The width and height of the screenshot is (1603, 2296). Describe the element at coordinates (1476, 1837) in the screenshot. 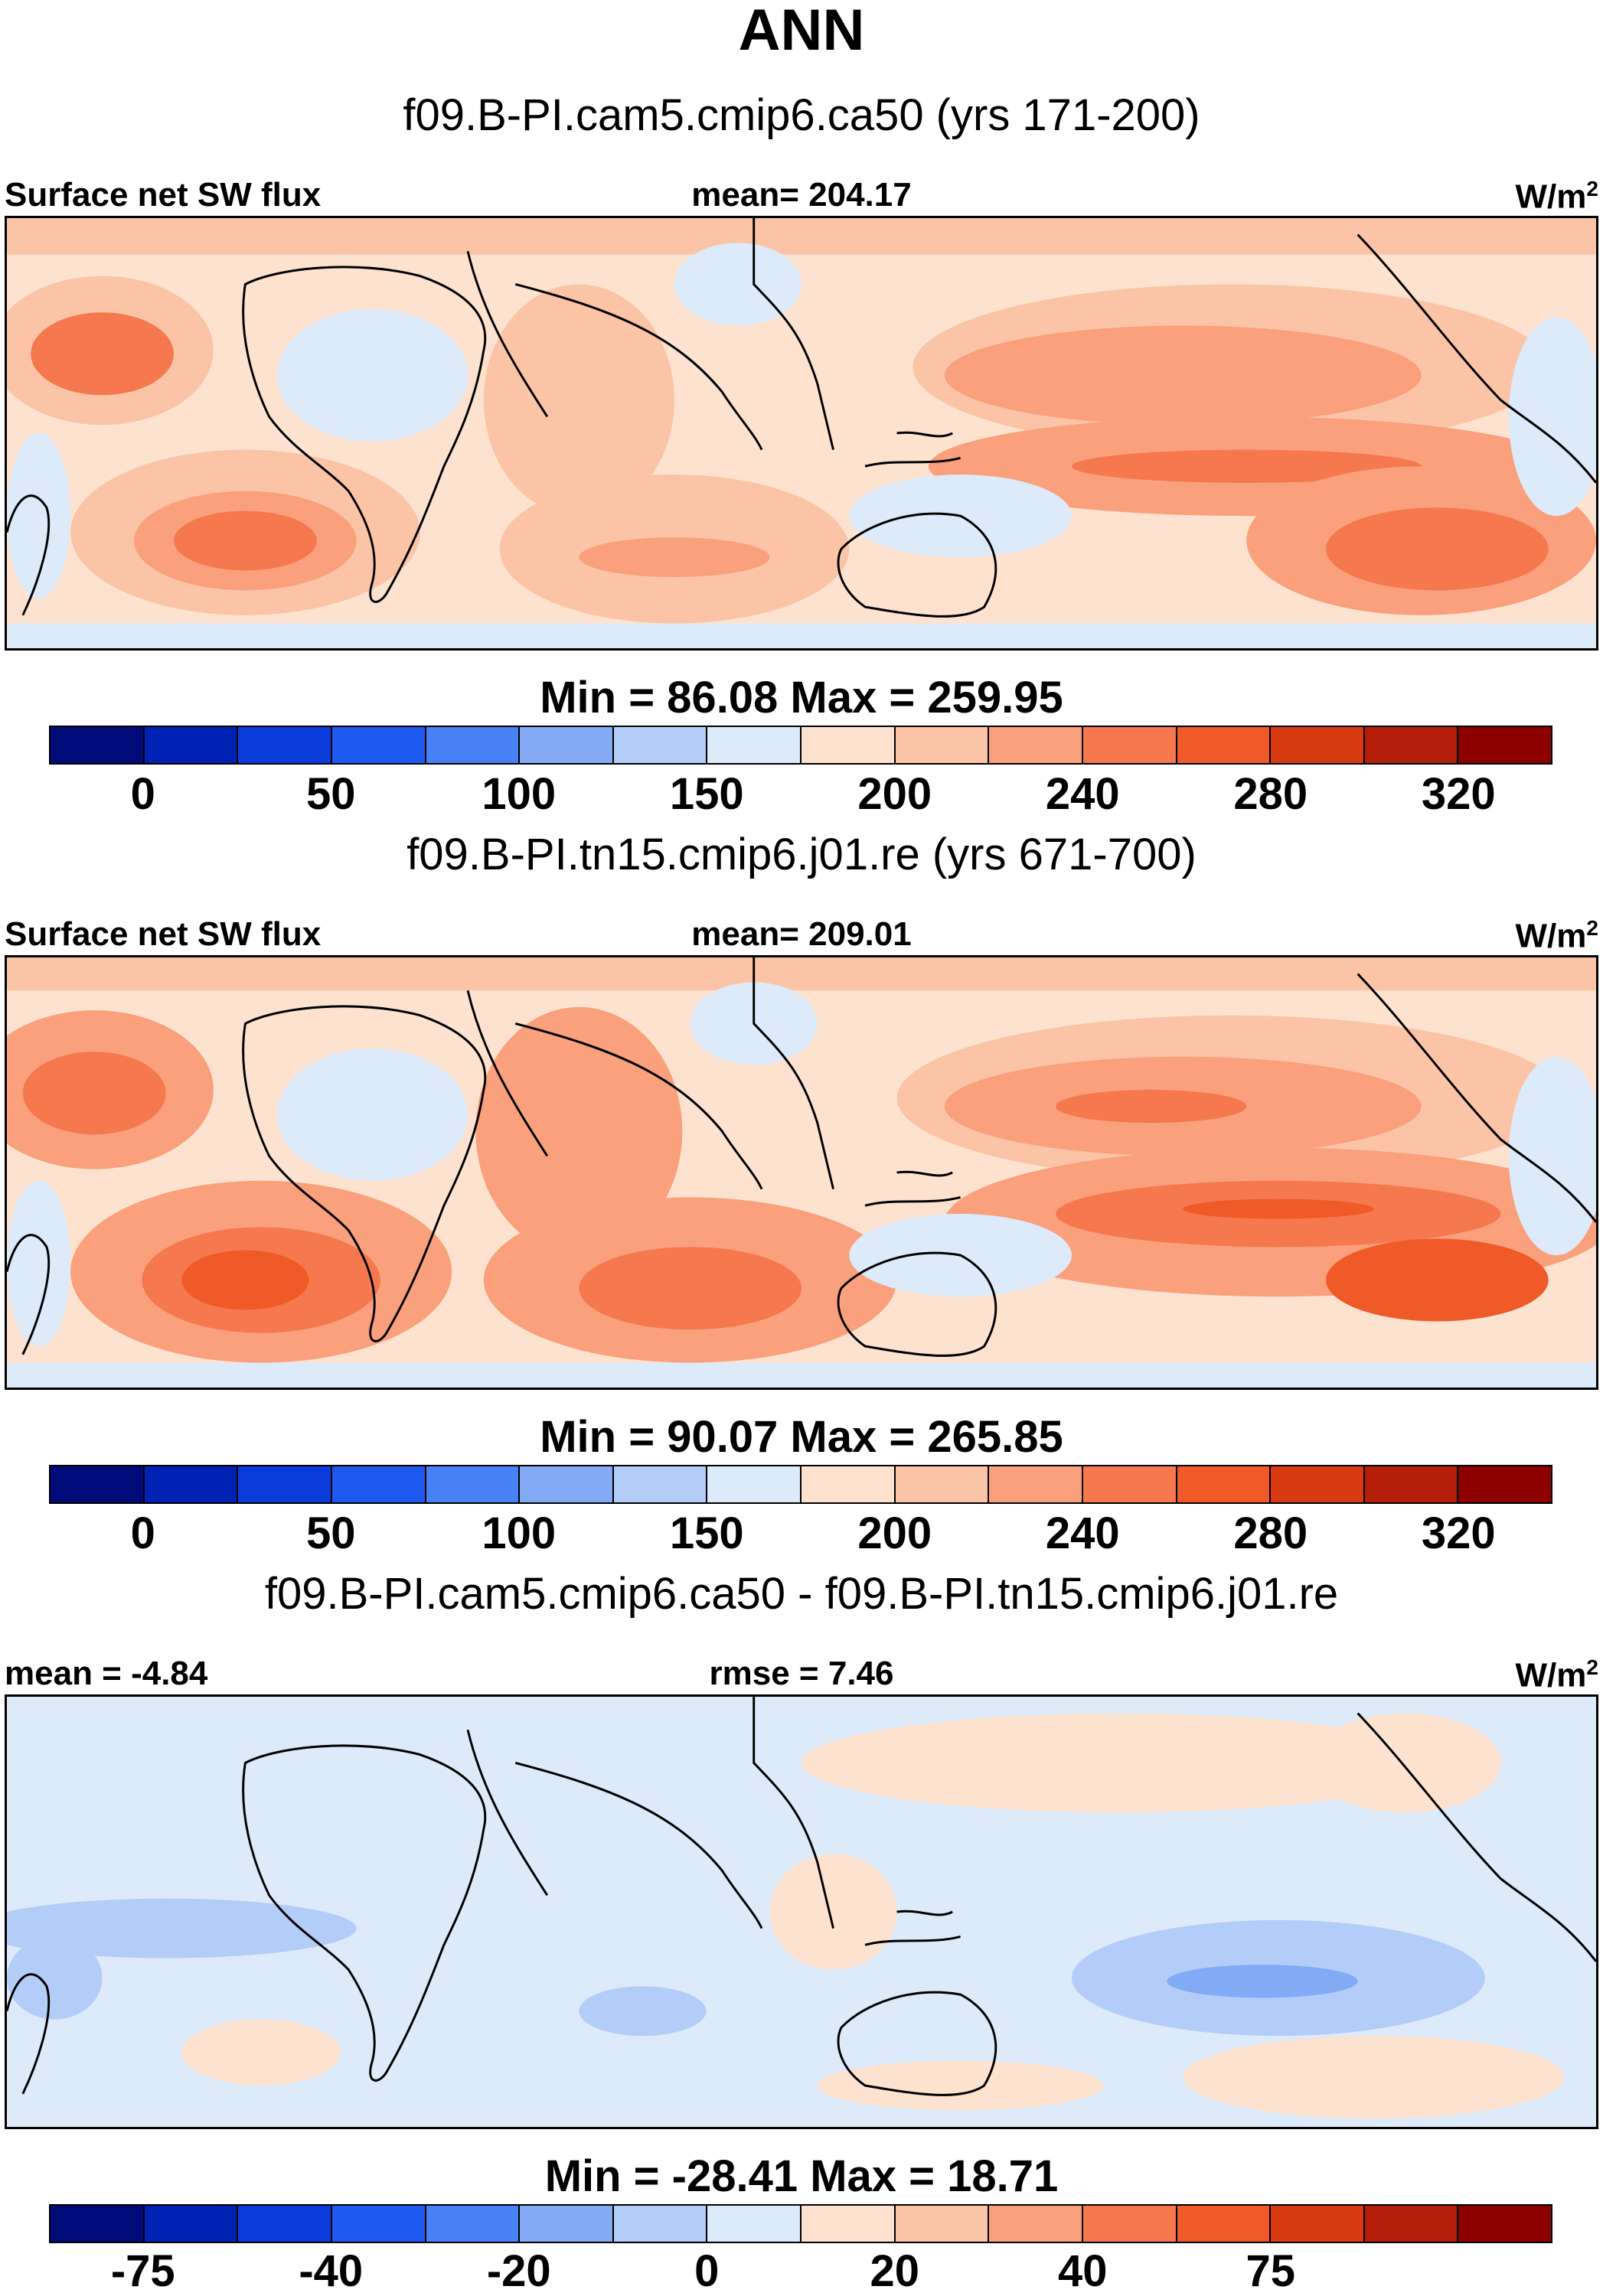

I see `panel3-namerica-coast` at that location.